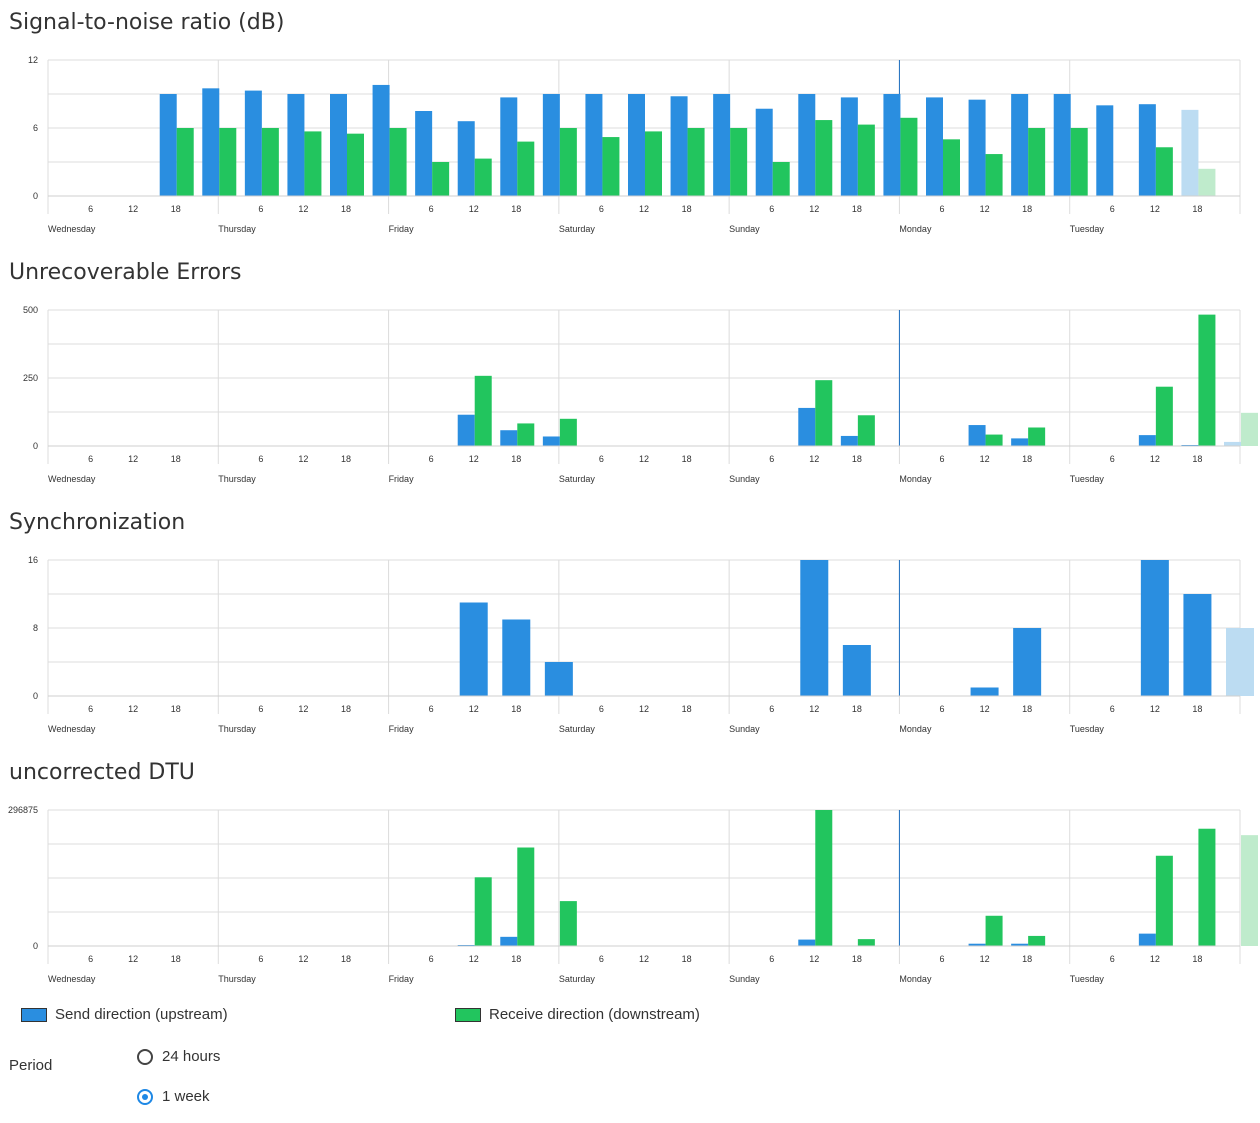 This screenshot has height=1123, width=1260. I want to click on radio-1-week, so click(145, 1096).